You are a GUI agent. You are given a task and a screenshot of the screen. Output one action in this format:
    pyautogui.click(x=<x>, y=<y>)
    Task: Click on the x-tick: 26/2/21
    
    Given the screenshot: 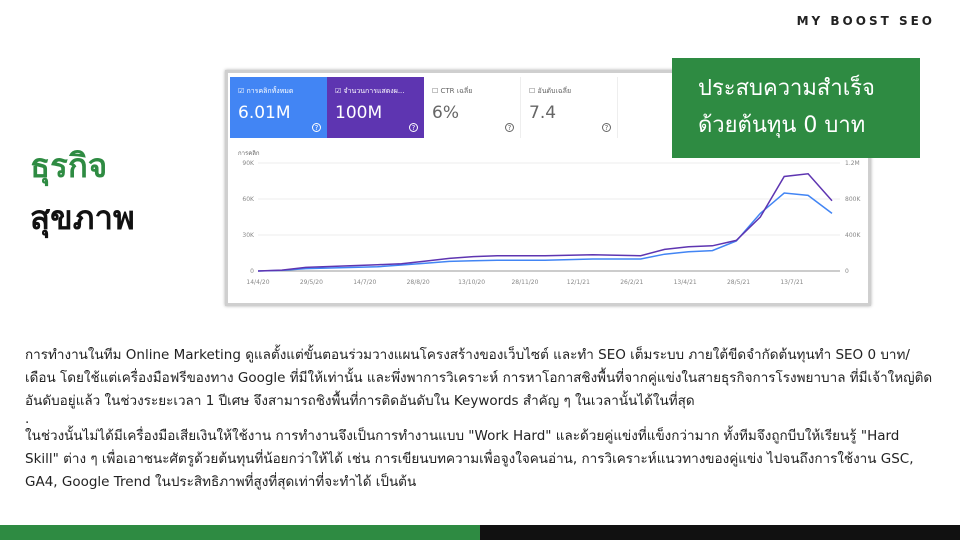 What is the action you would take?
    pyautogui.click(x=631, y=282)
    